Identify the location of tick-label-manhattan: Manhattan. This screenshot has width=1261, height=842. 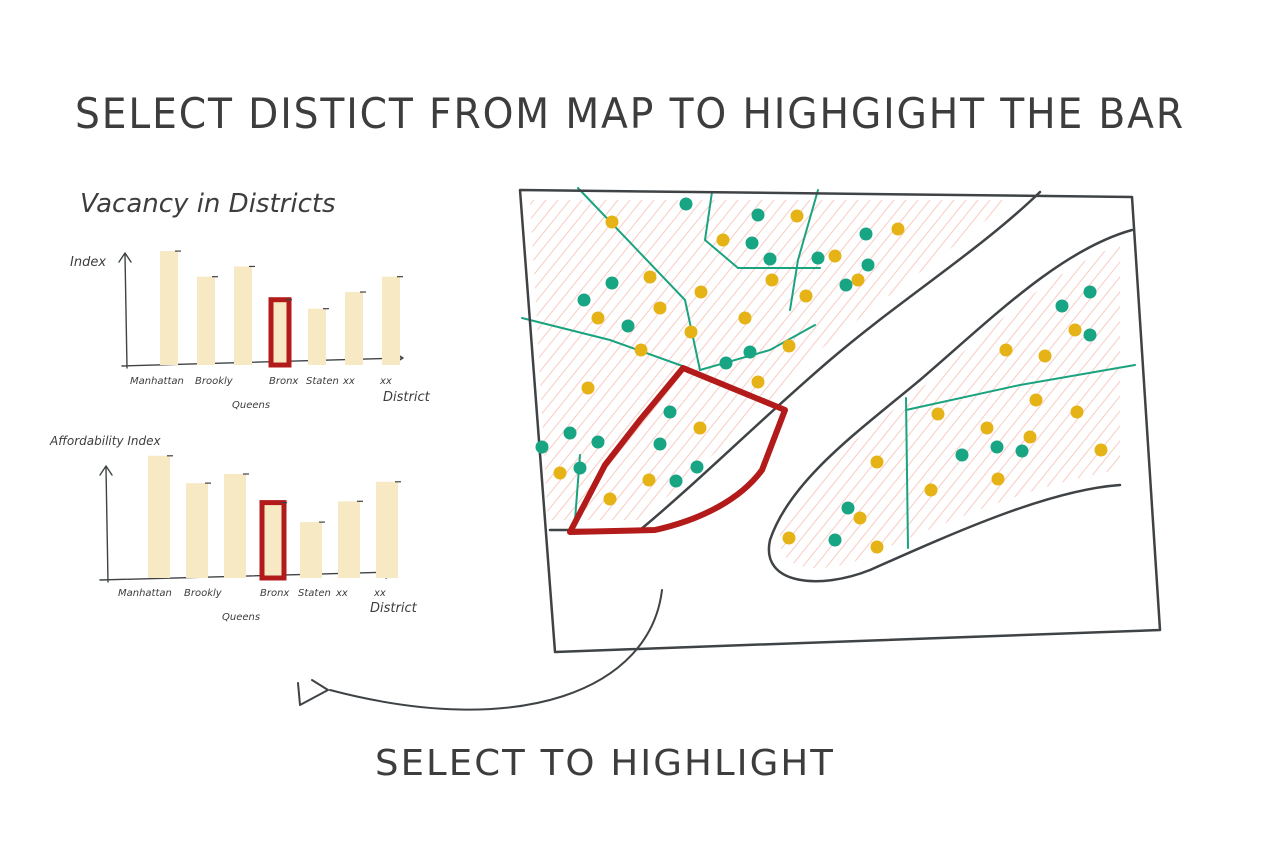
(145, 593).